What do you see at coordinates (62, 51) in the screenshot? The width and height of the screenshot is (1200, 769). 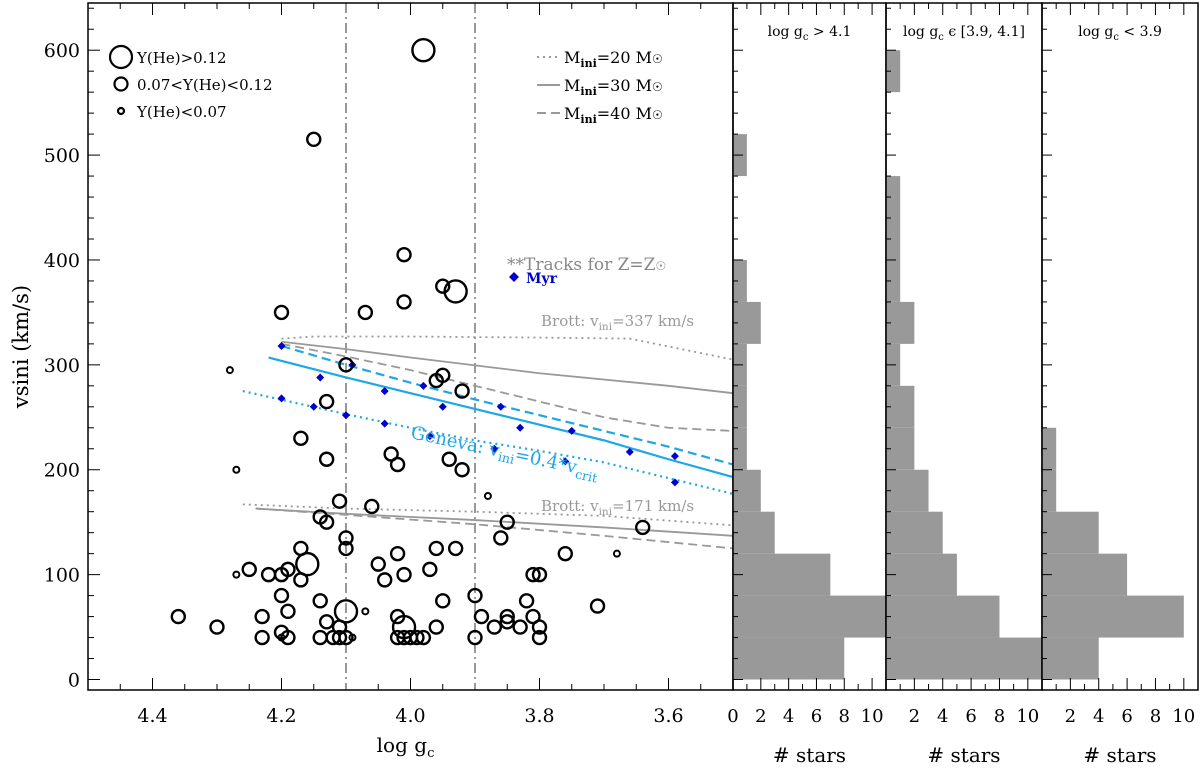 I see `y-tick-label: 600` at bounding box center [62, 51].